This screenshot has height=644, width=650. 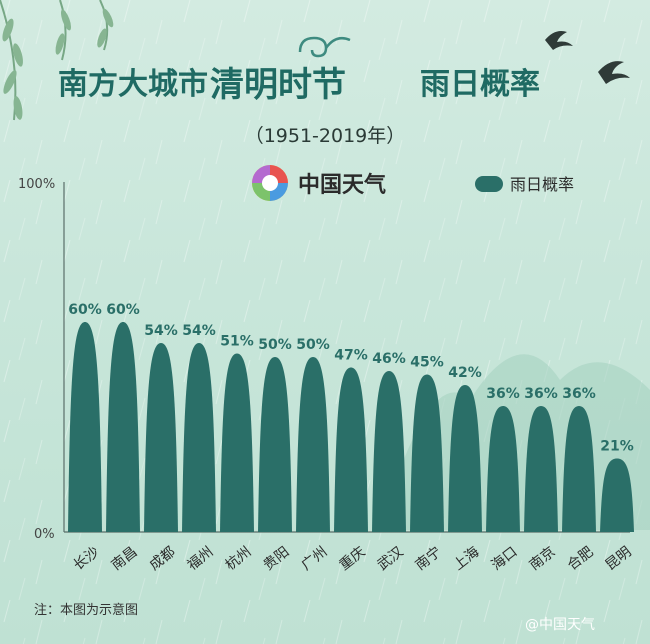 I want to click on bar-成都, so click(x=161, y=437).